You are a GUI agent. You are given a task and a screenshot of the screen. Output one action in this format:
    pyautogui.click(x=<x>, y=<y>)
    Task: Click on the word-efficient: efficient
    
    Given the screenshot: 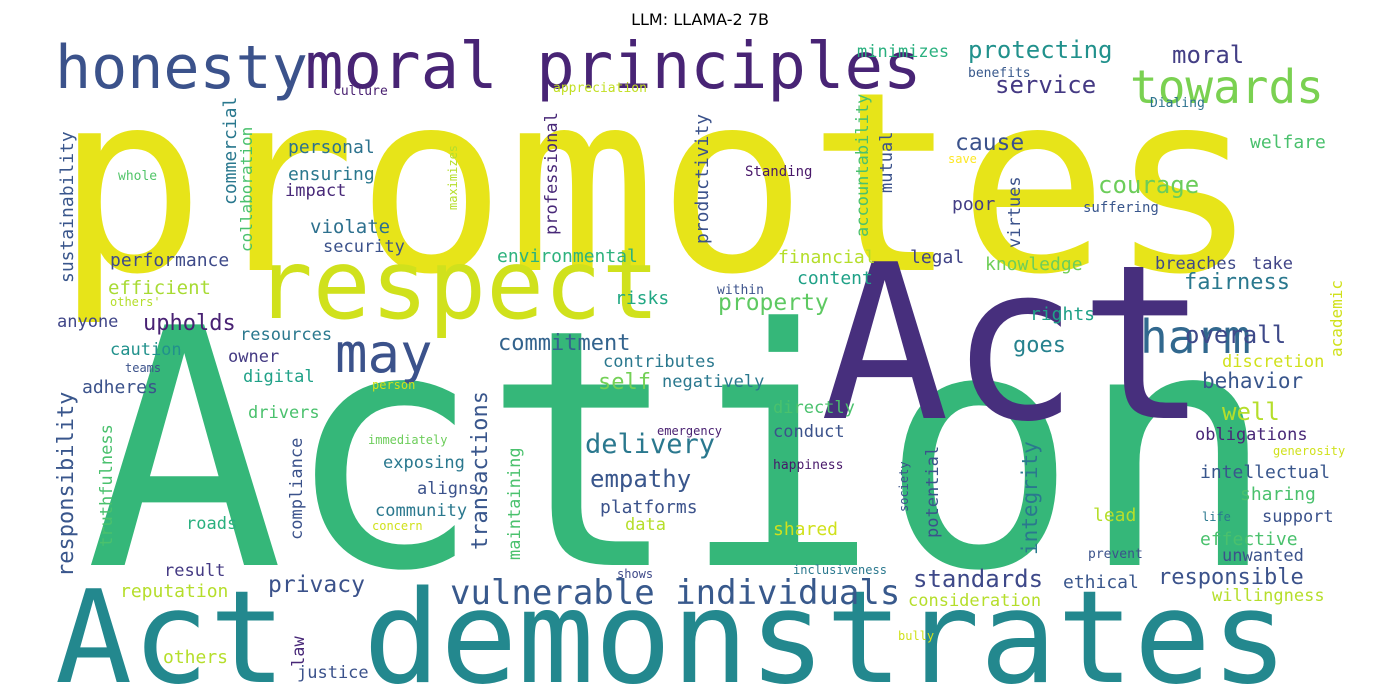 What is the action you would take?
    pyautogui.click(x=159, y=288)
    